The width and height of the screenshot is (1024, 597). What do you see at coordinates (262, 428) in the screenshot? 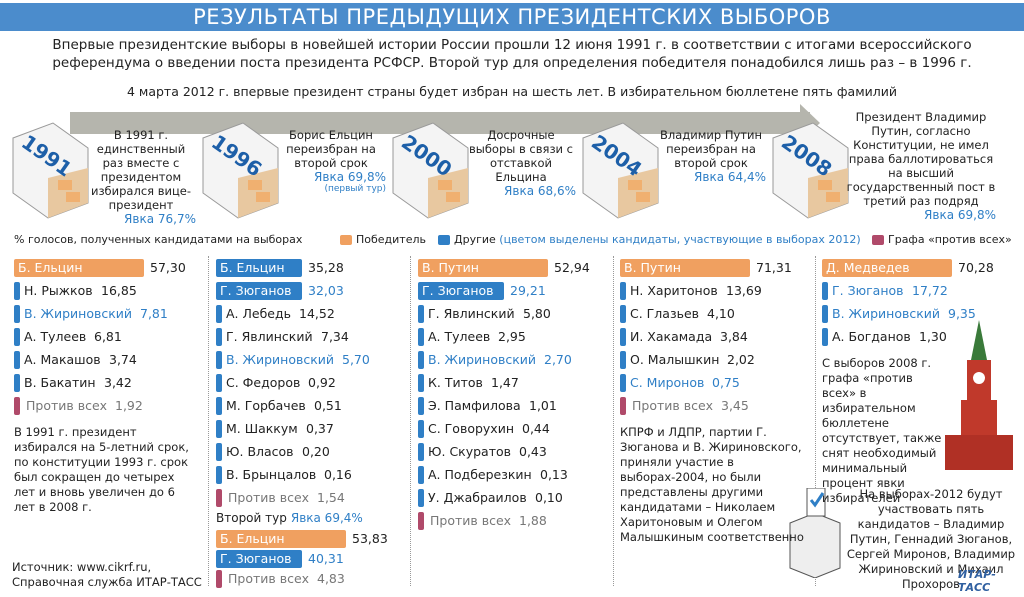
I see `candidate-name: М. Шаккум` at bounding box center [262, 428].